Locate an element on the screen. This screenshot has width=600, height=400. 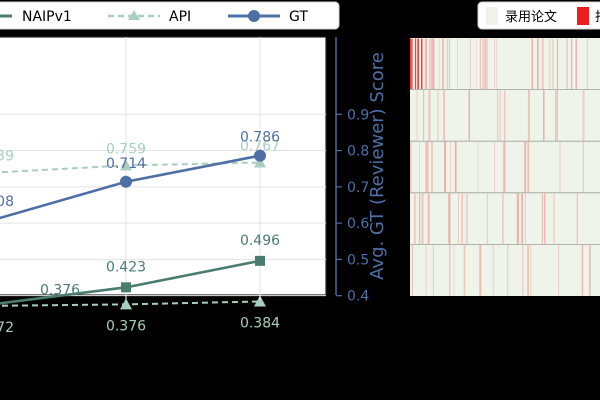
data-label-api: 0.384 is located at coordinates (260, 323).